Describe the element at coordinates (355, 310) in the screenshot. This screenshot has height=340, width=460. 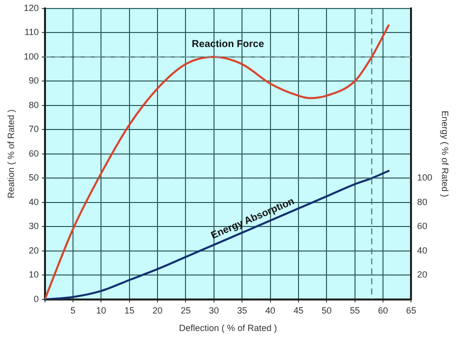
I see `x-tick-label: 55` at that location.